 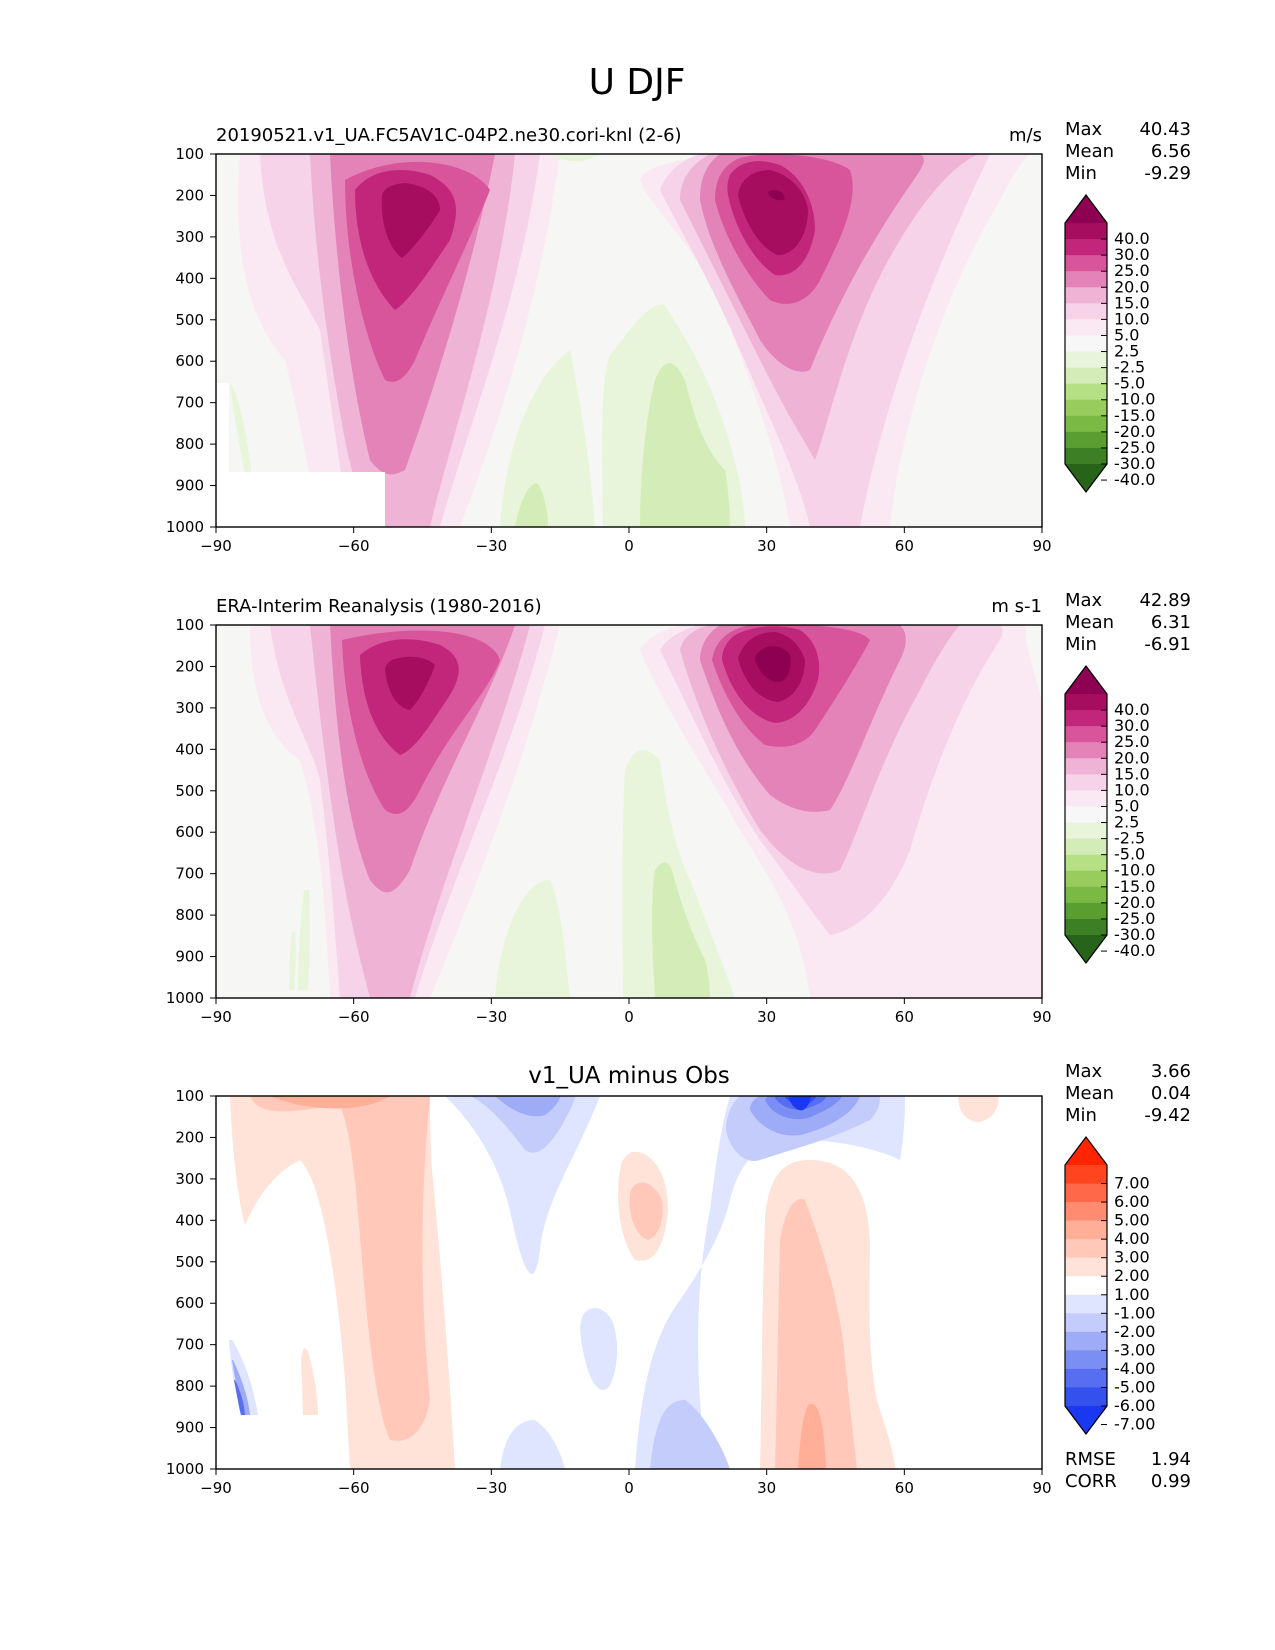 I want to click on colorbar-label: 10.0, so click(x=1132, y=789).